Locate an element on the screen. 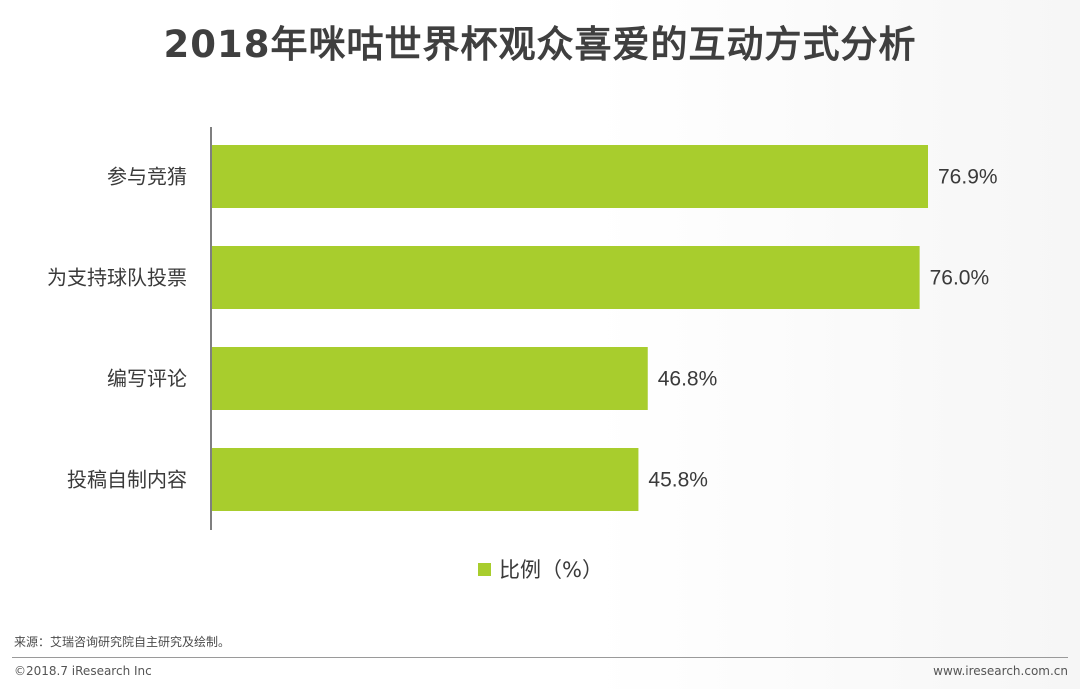  legend-swatch is located at coordinates (484, 569).